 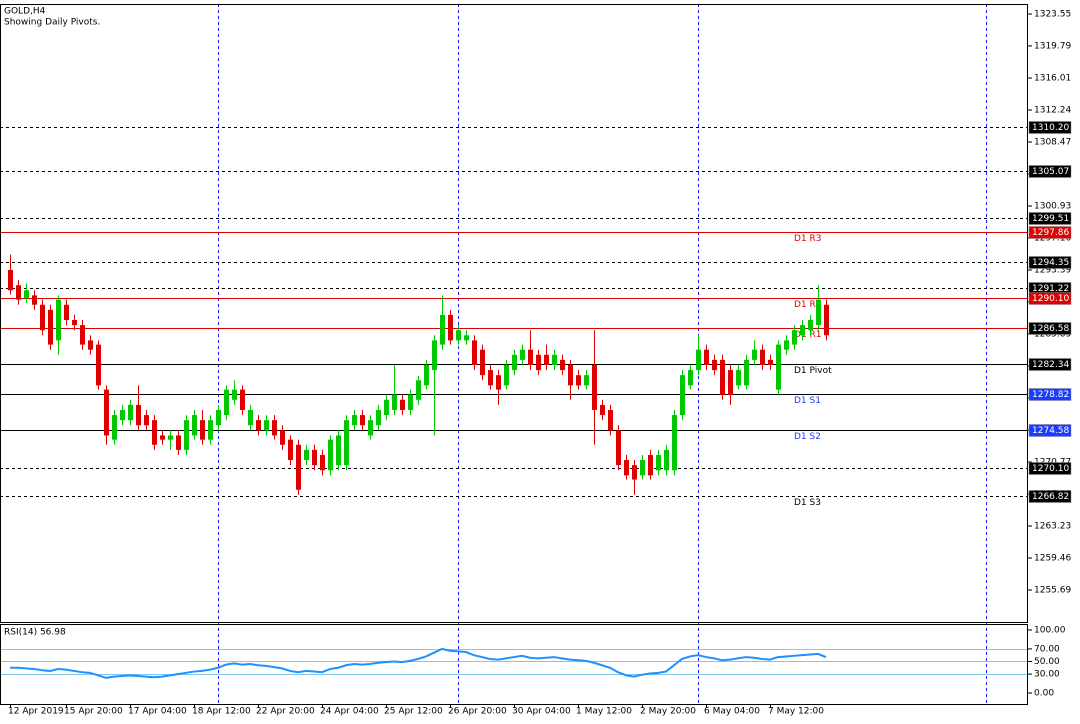 I want to click on pivot-name: D1 R3, so click(x=808, y=239).